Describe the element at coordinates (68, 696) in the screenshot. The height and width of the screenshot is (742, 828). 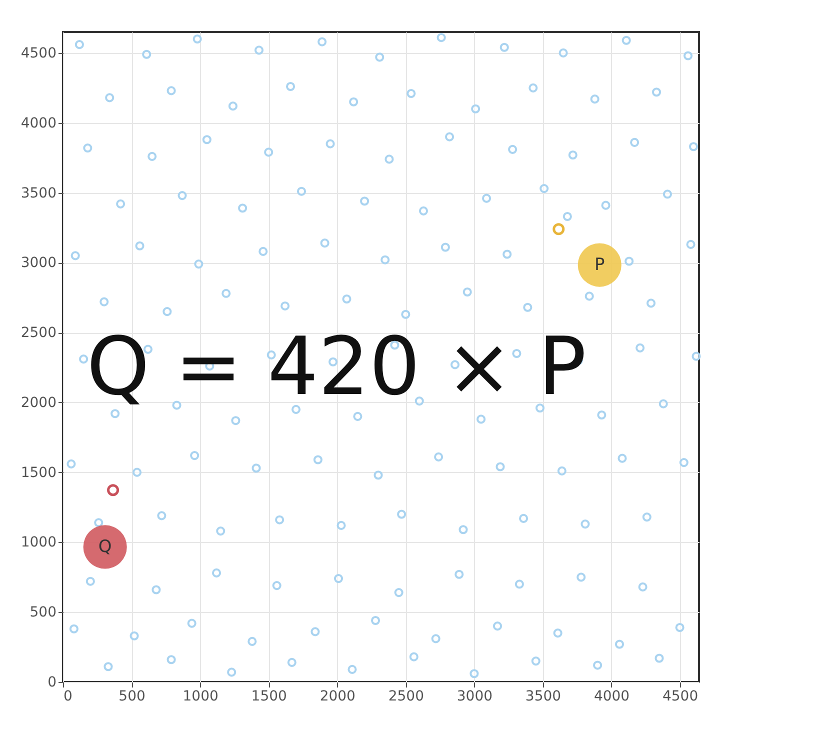
I see `x-tick-label: 0` at that location.